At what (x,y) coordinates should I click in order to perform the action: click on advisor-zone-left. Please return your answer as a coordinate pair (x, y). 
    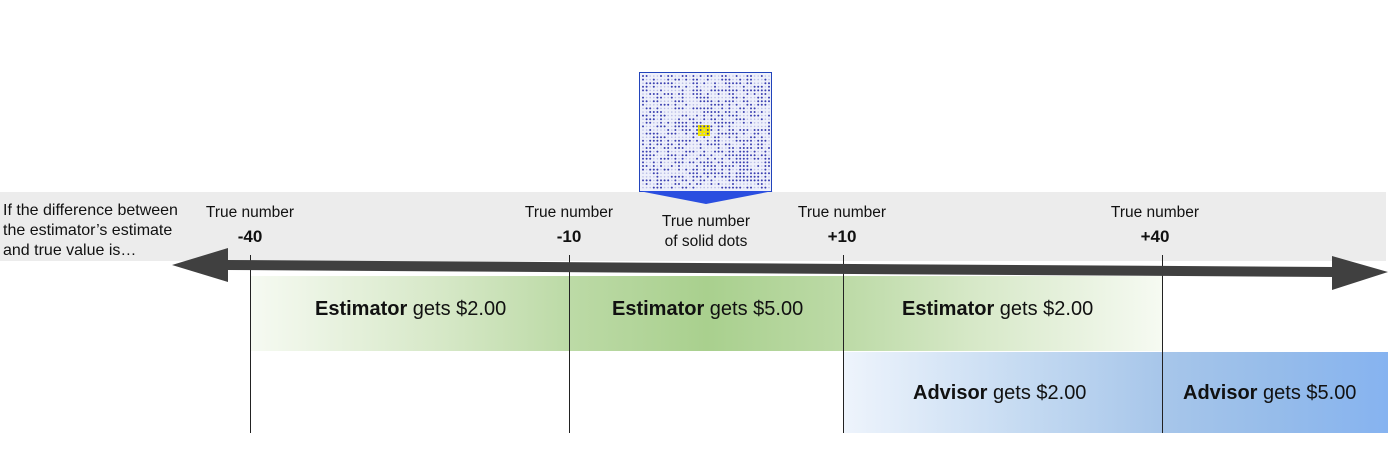
    Looking at the image, I should click on (1002, 392).